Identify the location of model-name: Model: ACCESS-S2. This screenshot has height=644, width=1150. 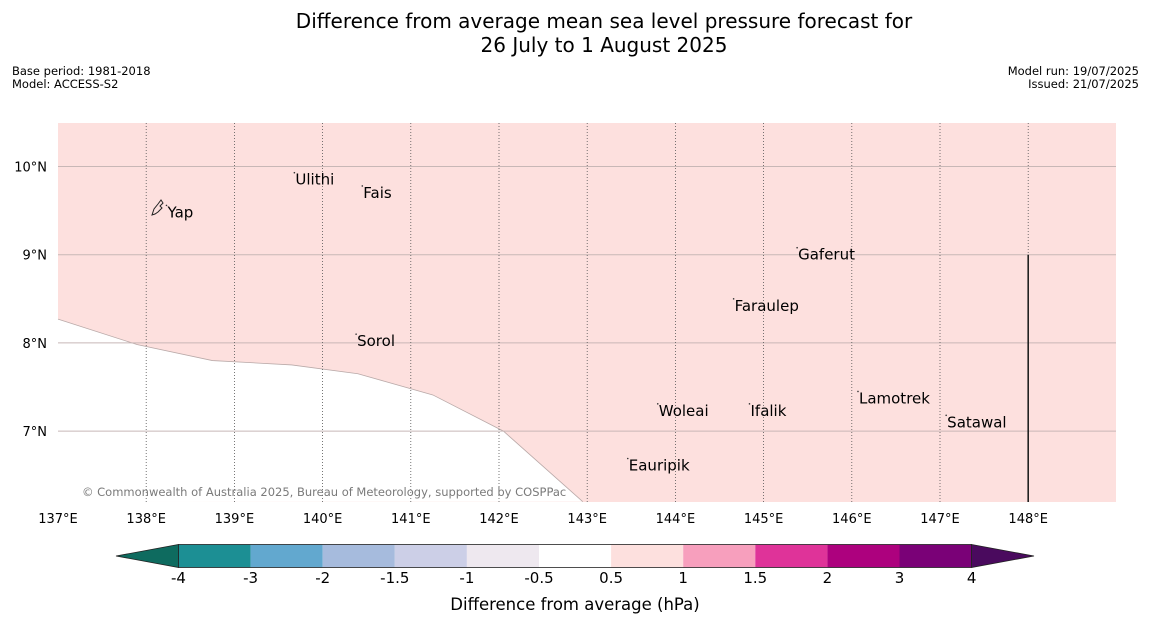
(65, 84).